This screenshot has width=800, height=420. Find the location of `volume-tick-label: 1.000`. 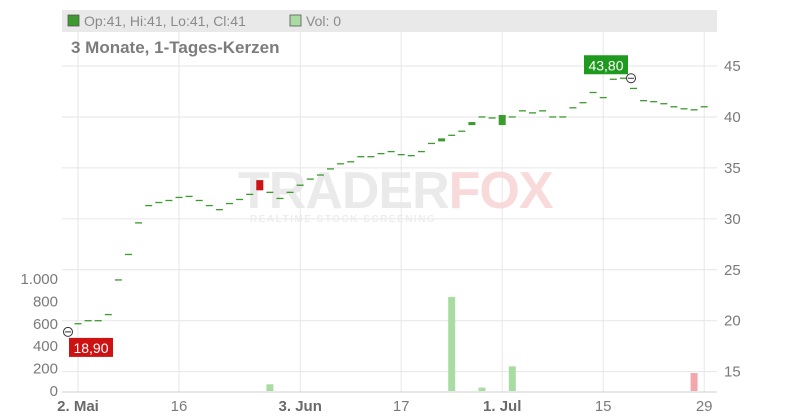

volume-tick-label: 1.000 is located at coordinates (39, 279).